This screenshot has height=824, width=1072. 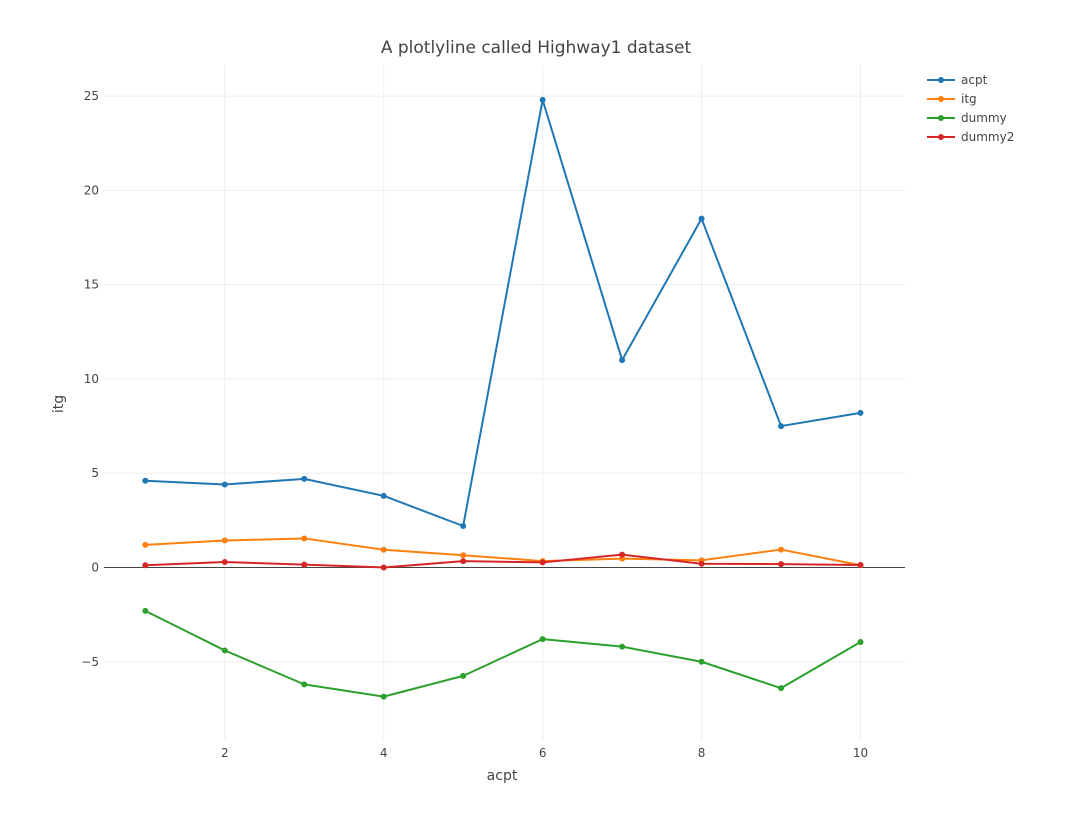 I want to click on legend-item-dummy: dummy, so click(x=967, y=118).